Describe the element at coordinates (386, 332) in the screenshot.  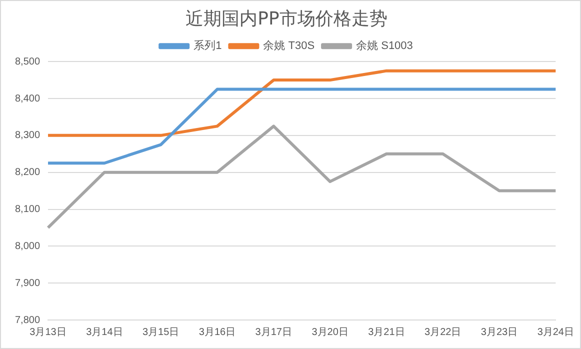
I see `x-tick-label: 3月21日` at that location.